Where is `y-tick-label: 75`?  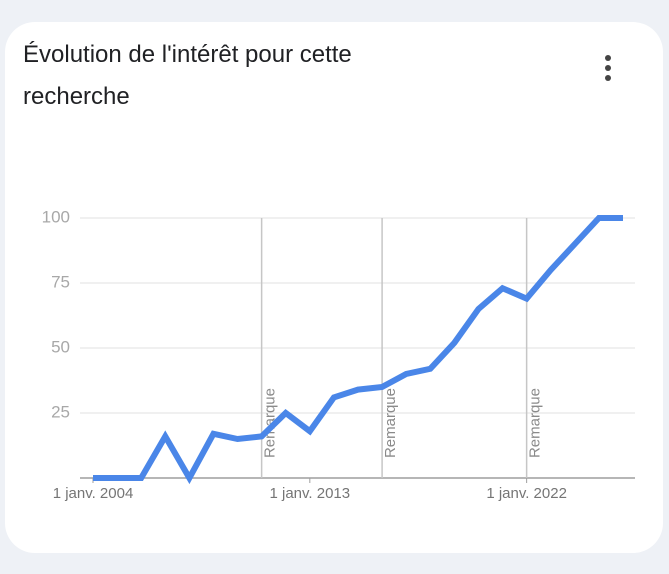
y-tick-label: 75 is located at coordinates (60, 281).